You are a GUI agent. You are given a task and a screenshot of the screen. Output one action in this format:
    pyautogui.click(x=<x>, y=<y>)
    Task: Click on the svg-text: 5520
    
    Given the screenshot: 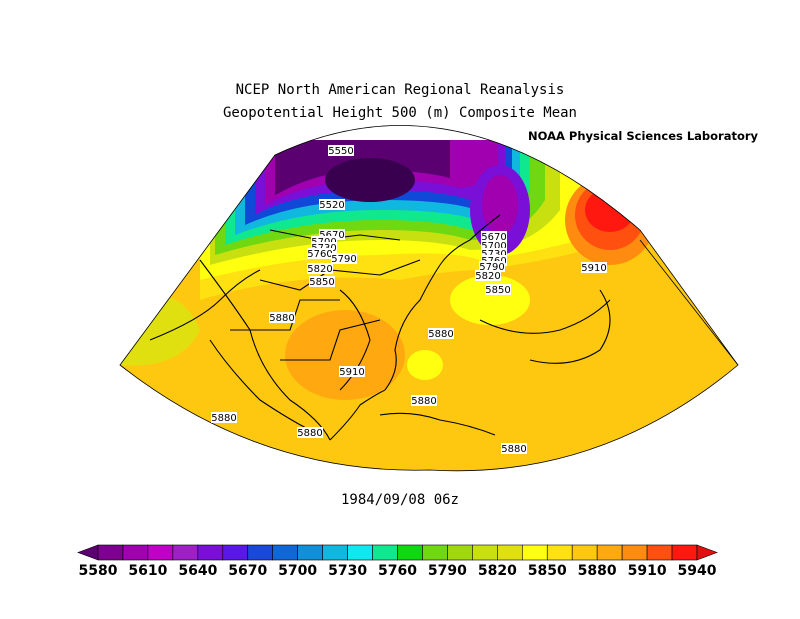 What is the action you would take?
    pyautogui.click(x=331, y=205)
    